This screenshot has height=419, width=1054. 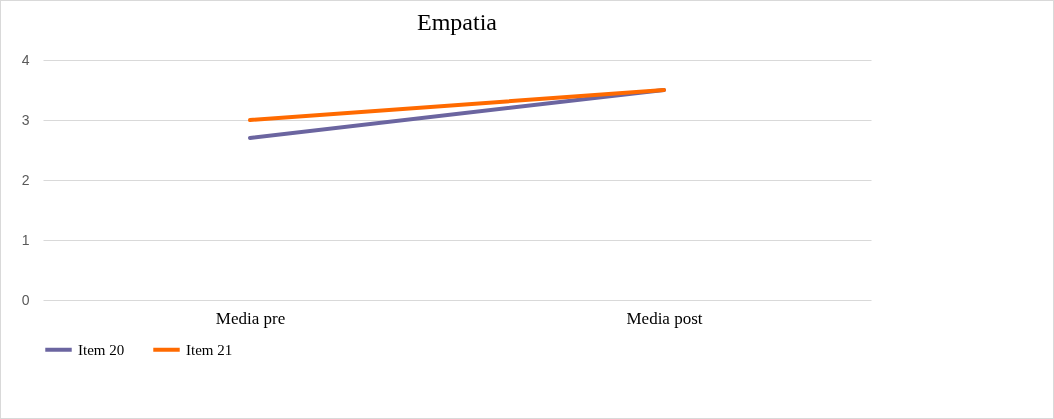 What do you see at coordinates (25, 299) in the screenshot?
I see `y-tick-label: 0` at bounding box center [25, 299].